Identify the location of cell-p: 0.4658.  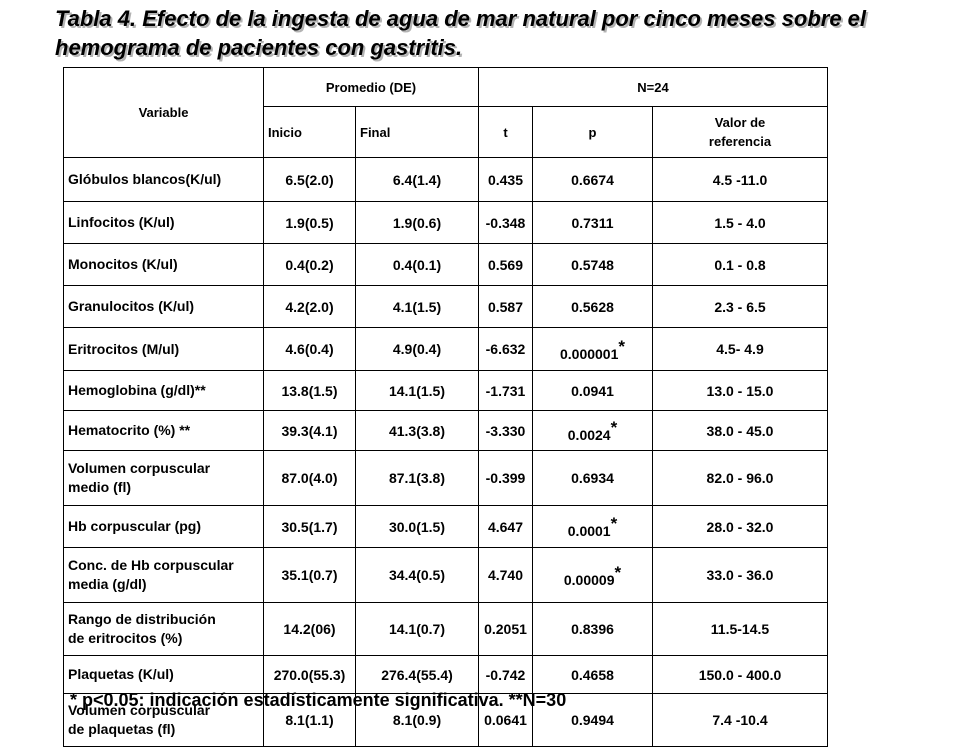
(592, 674).